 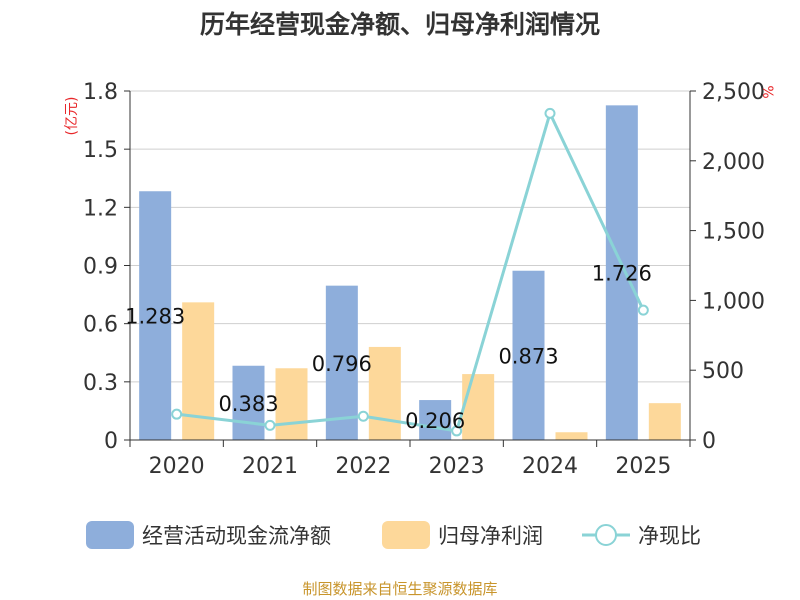 I want to click on legend-label: 净现比, so click(x=669, y=536).